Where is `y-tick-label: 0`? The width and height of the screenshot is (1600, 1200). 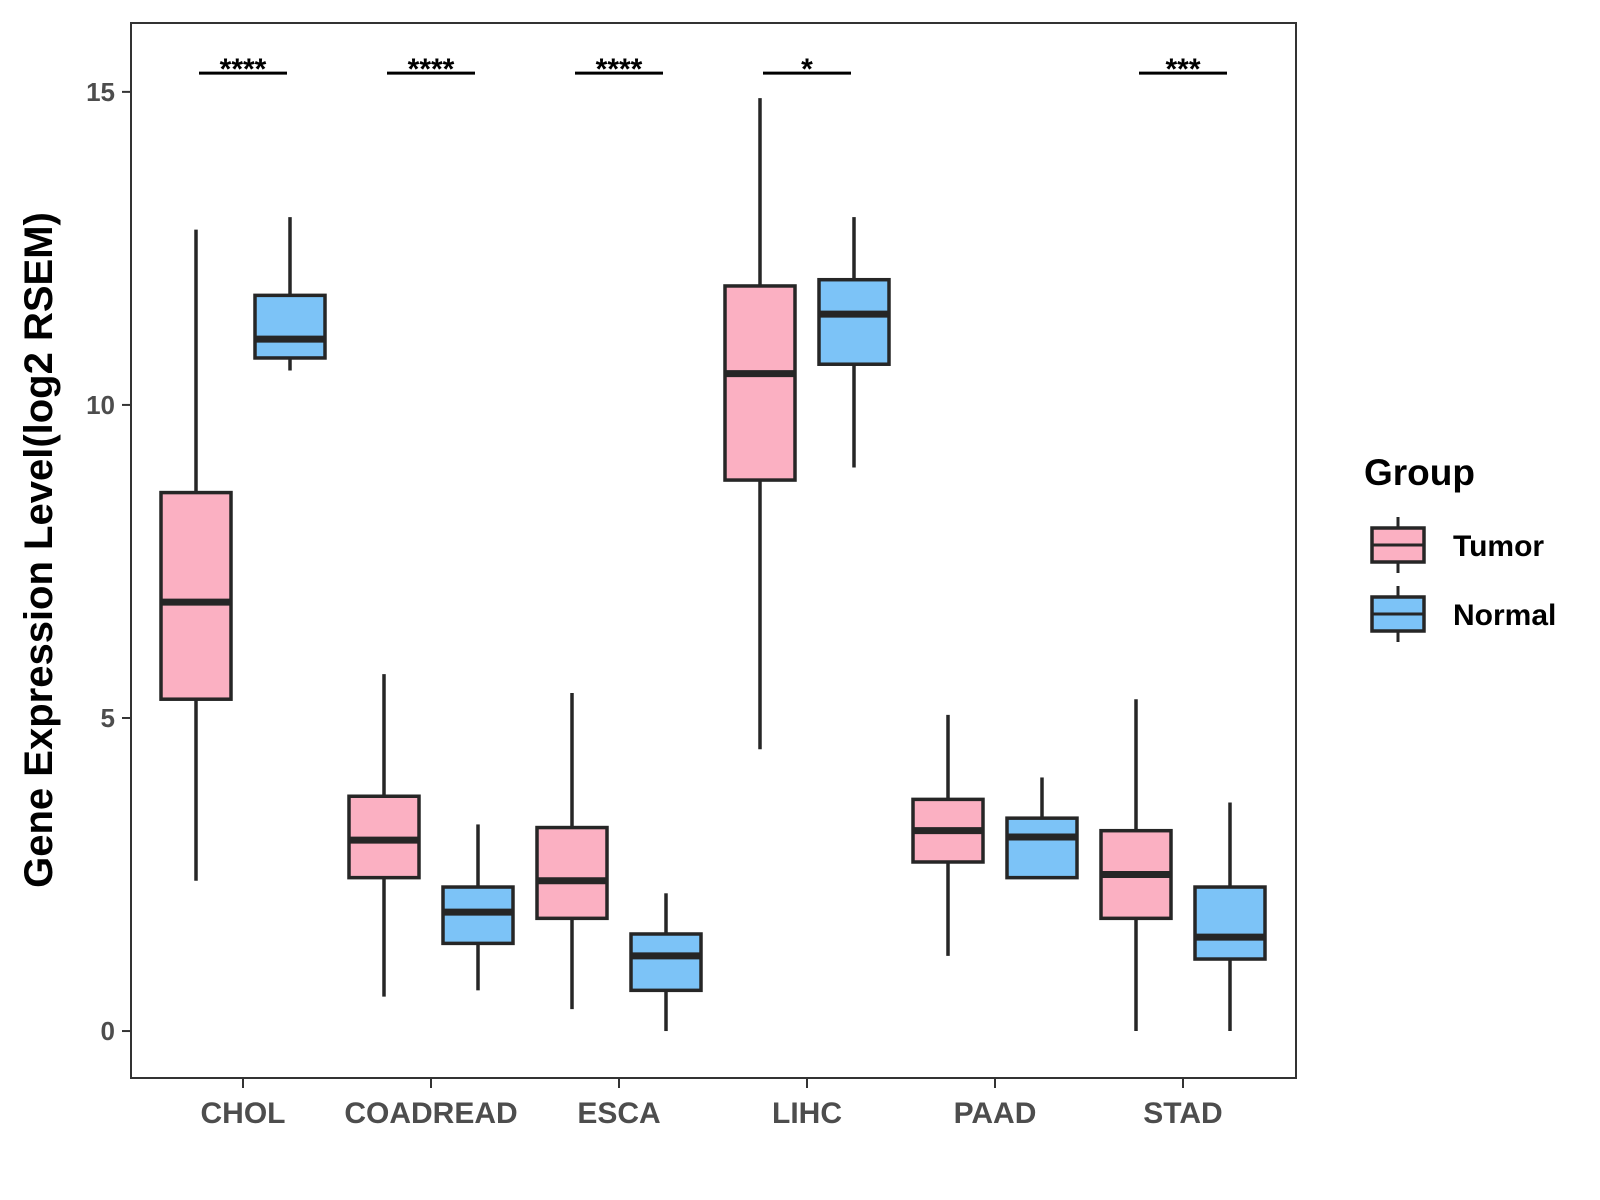
y-tick-label: 0 is located at coordinates (108, 1031).